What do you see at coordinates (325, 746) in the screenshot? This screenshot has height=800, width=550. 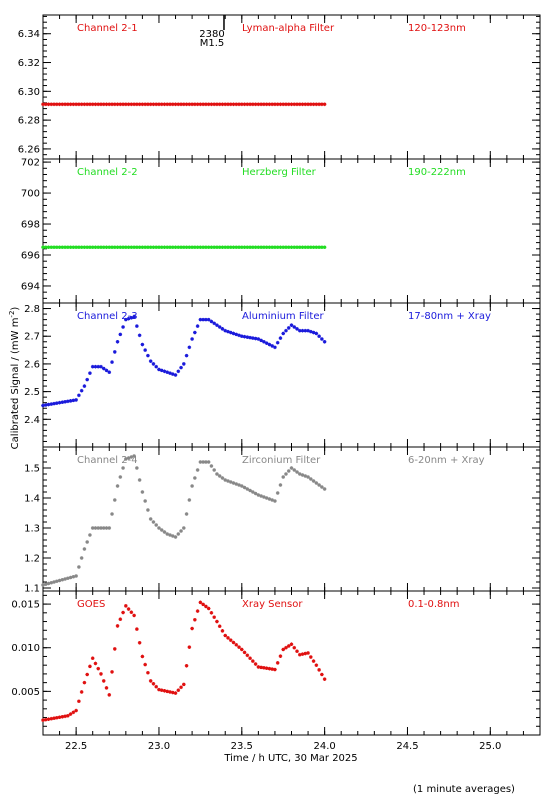 I see `x-tick-label: 24.0` at bounding box center [325, 746].